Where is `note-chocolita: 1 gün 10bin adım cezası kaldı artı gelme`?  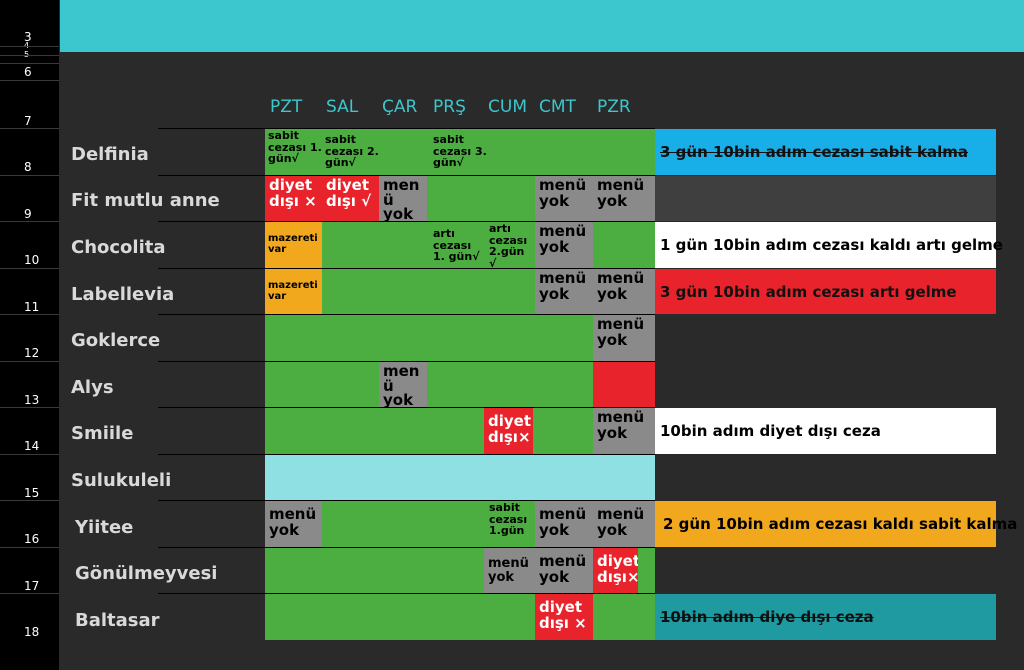
note-chocolita: 1 gün 10bin adım cezası kaldı artı gelme is located at coordinates (829, 245).